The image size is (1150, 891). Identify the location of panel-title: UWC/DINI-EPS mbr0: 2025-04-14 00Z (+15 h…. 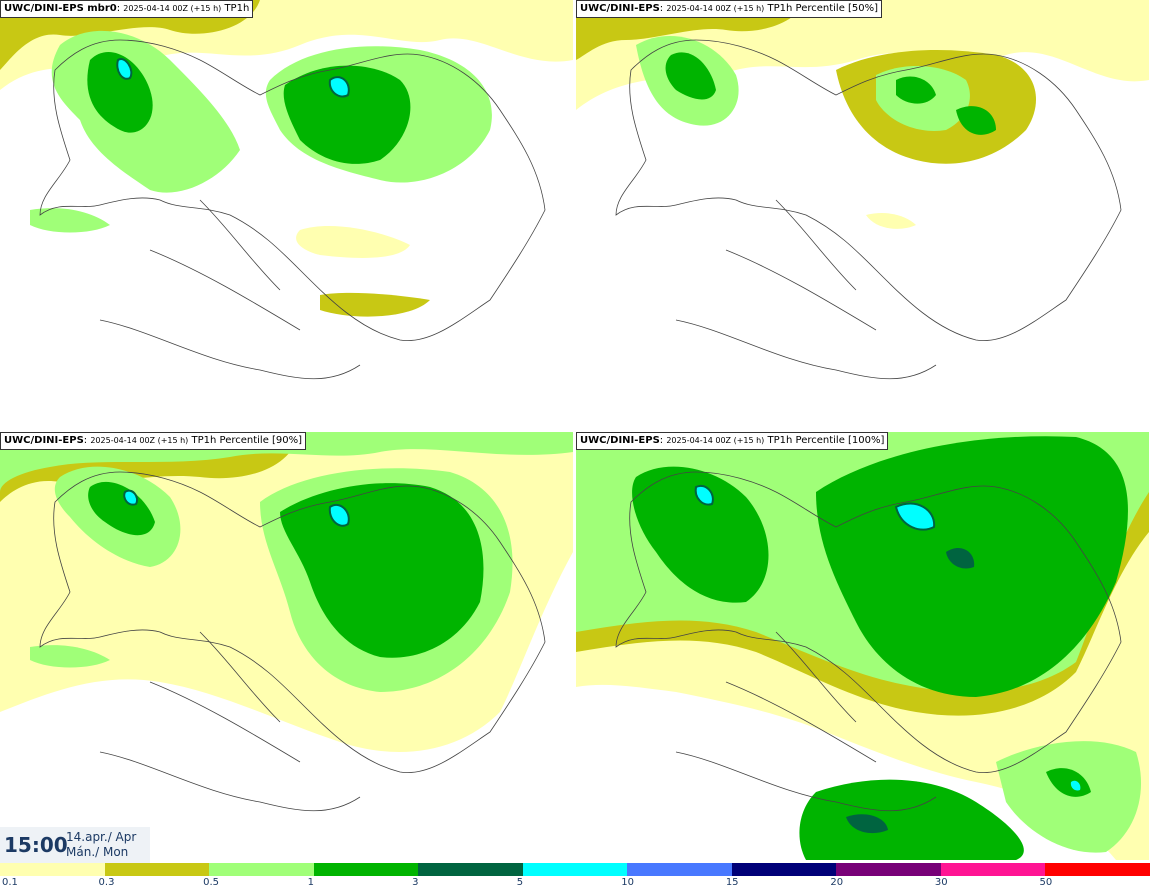
(127, 9).